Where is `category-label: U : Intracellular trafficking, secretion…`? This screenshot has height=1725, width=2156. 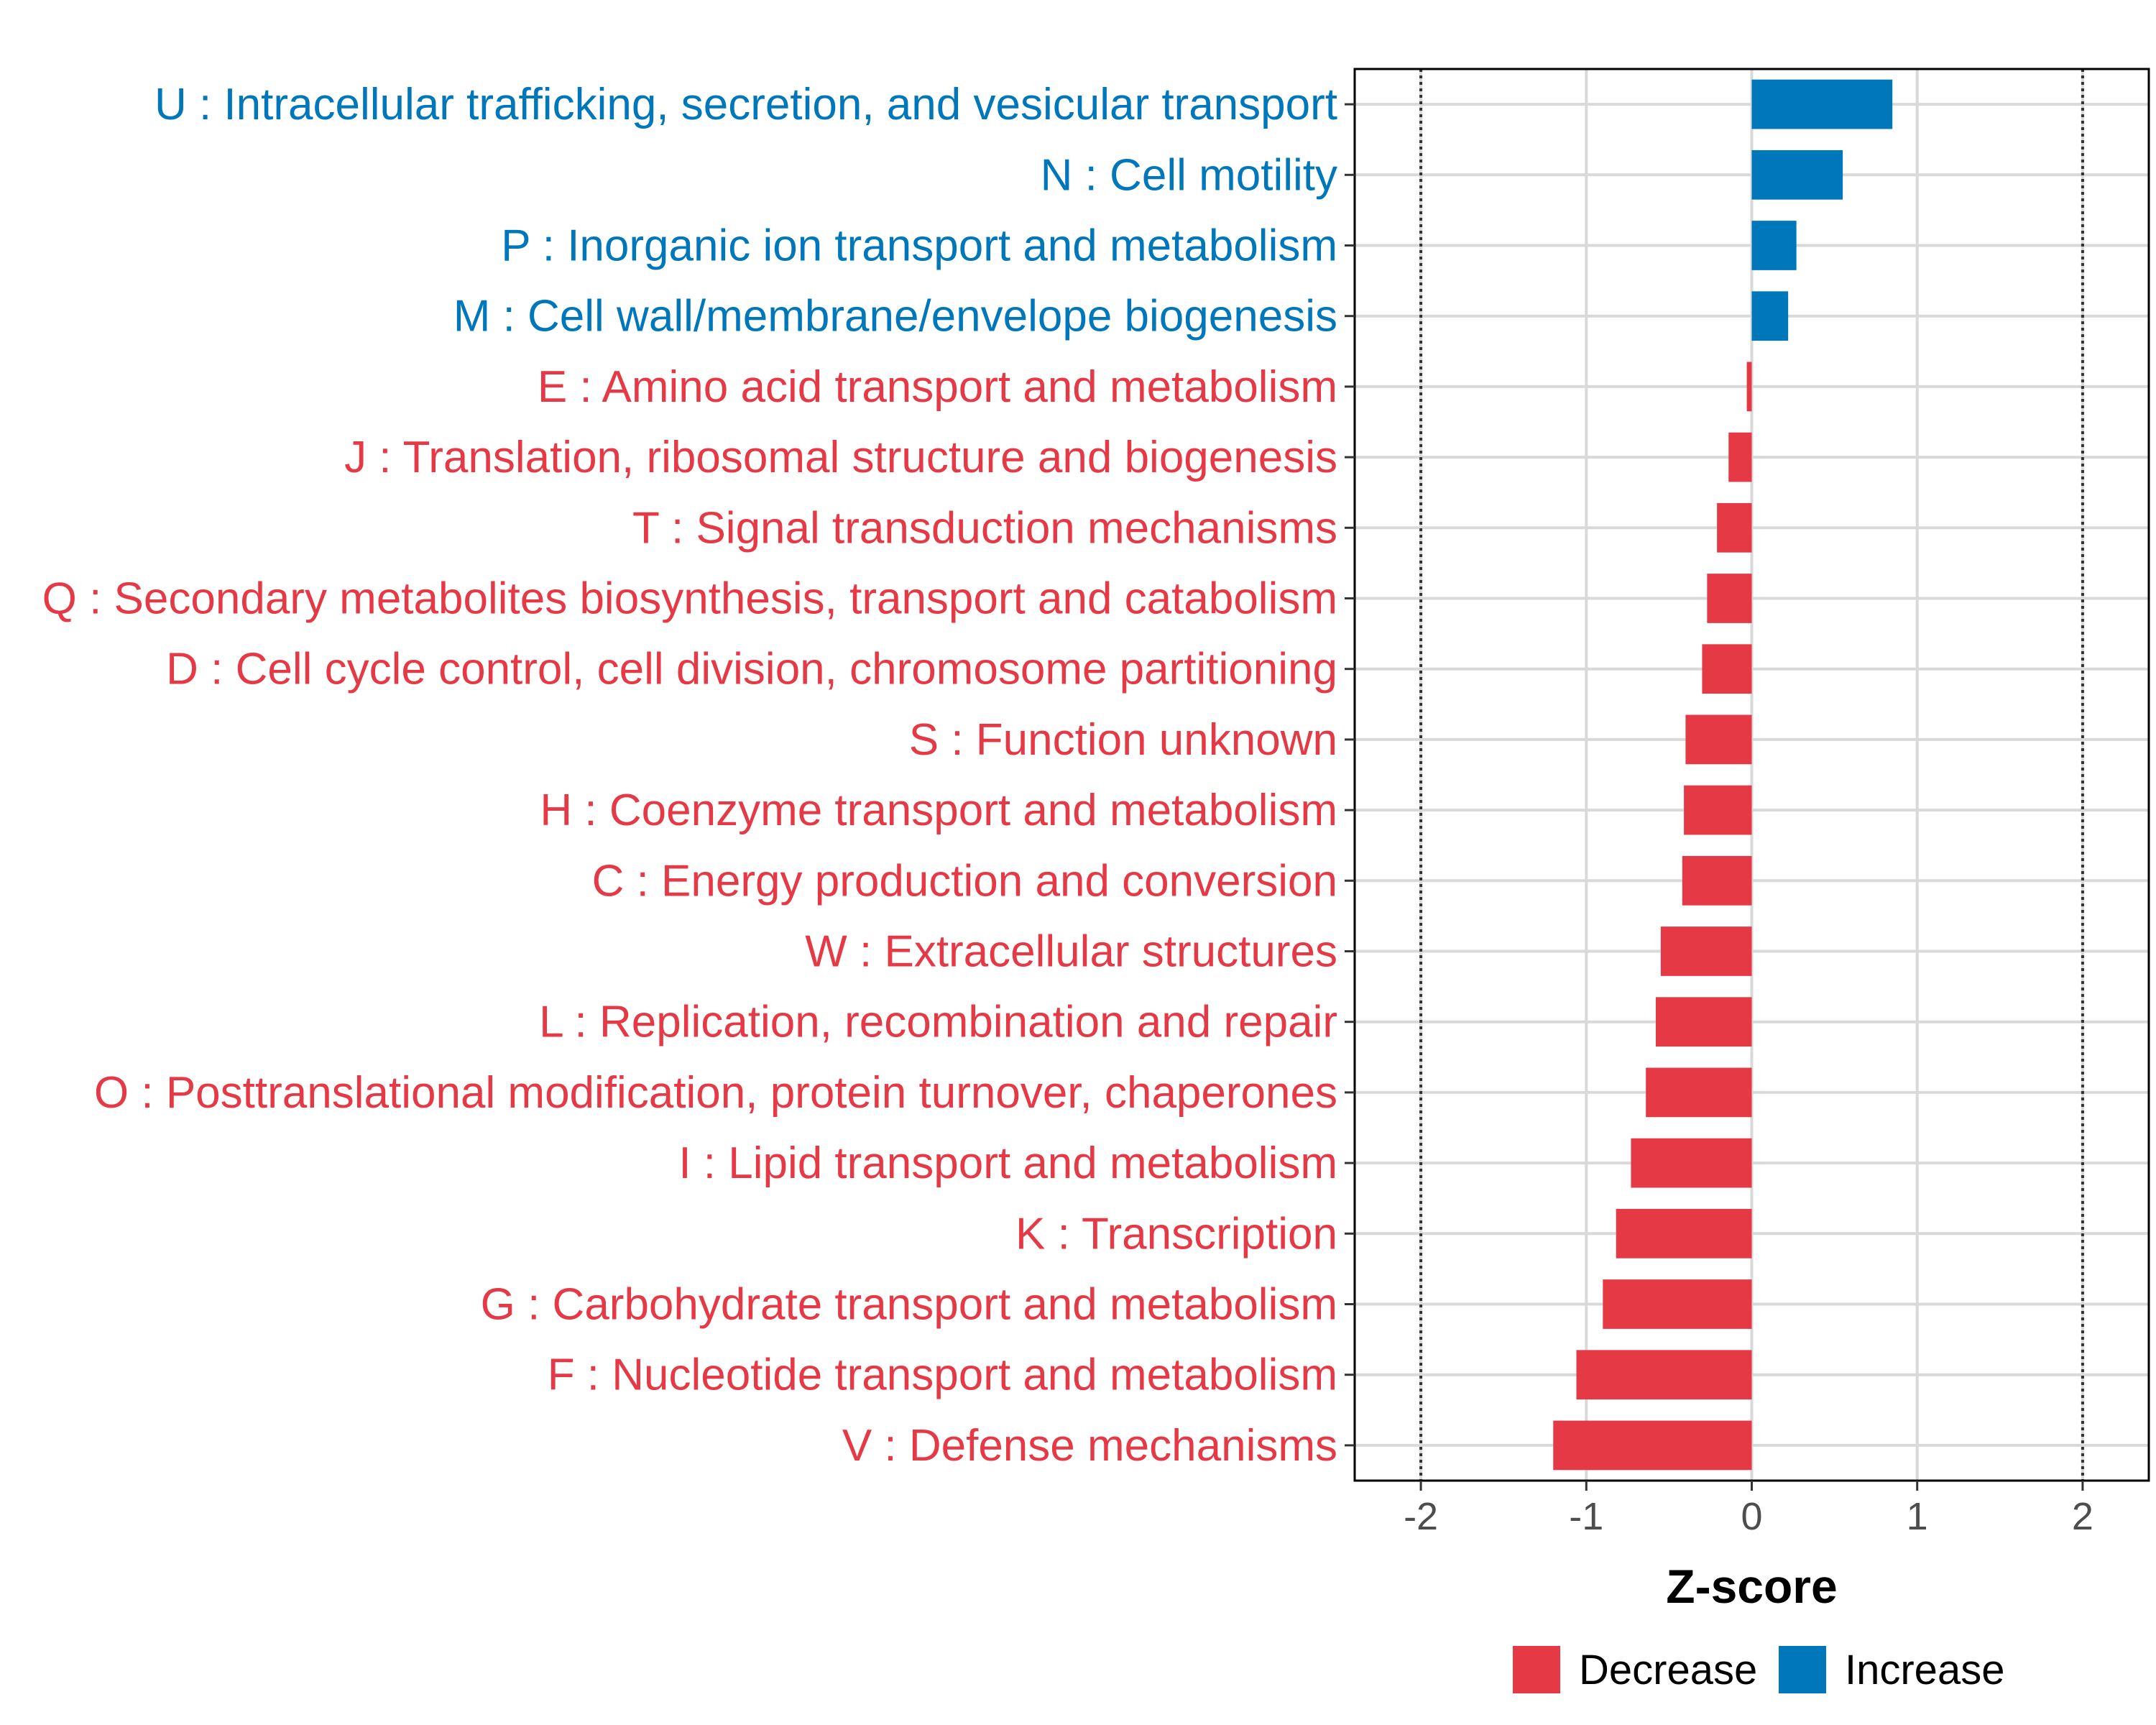 category-label: U : Intracellular trafficking, secretion… is located at coordinates (746, 104).